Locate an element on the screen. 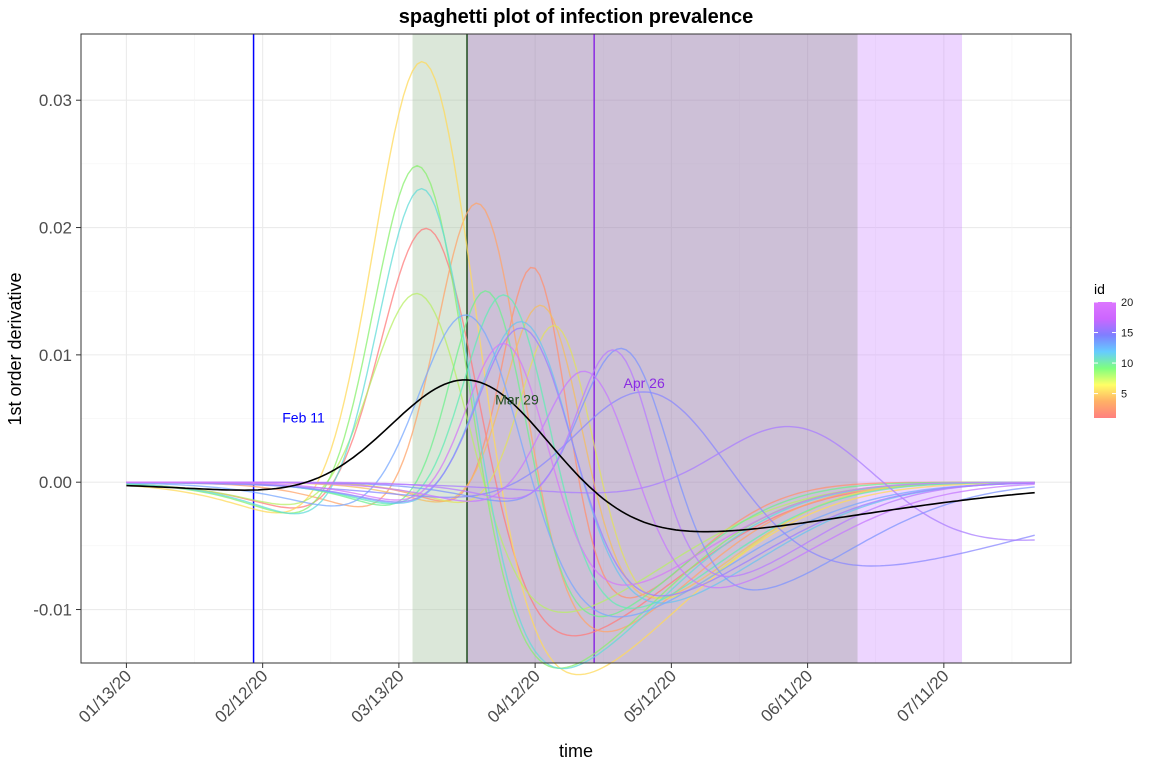 This screenshot has height=768, width=1152. annotation-label: Feb 11 is located at coordinates (303, 417).